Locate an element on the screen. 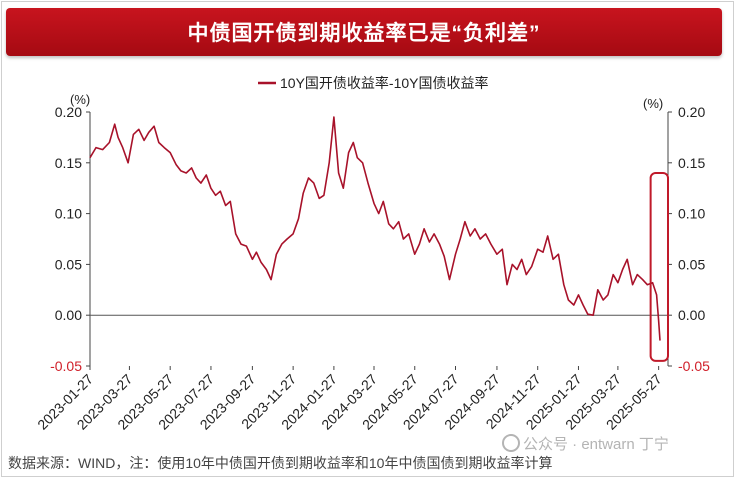 The width and height of the screenshot is (735, 478). left-y-tick-label: 0.15 is located at coordinates (68, 163).